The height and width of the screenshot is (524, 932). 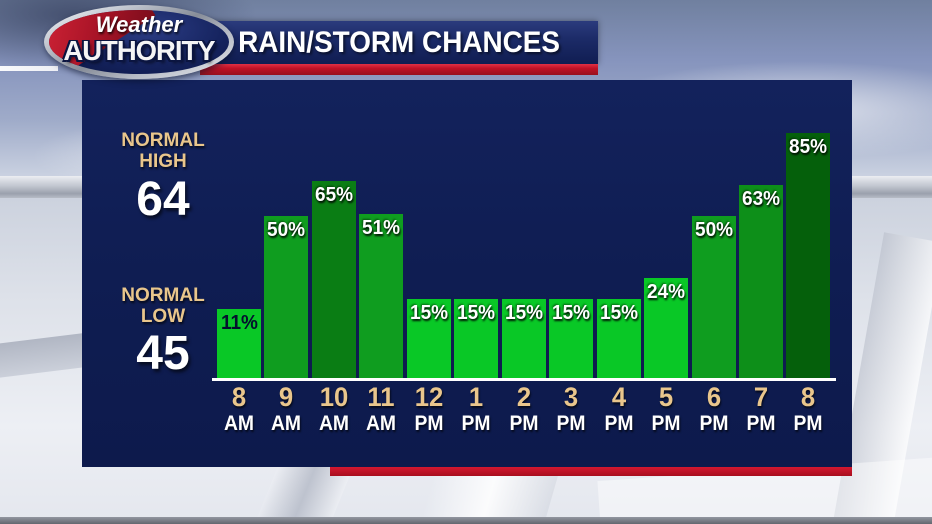 What do you see at coordinates (524, 397) in the screenshot?
I see `hour-label: 2` at bounding box center [524, 397].